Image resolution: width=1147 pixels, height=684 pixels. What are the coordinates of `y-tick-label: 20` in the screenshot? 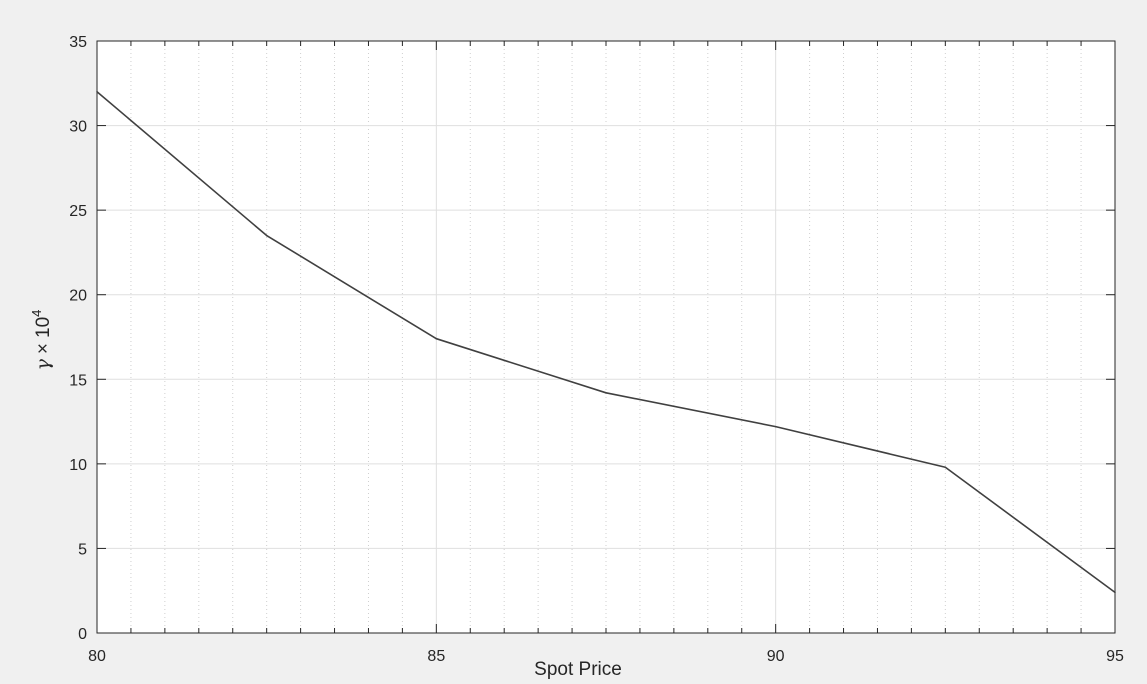 It's located at (78, 296).